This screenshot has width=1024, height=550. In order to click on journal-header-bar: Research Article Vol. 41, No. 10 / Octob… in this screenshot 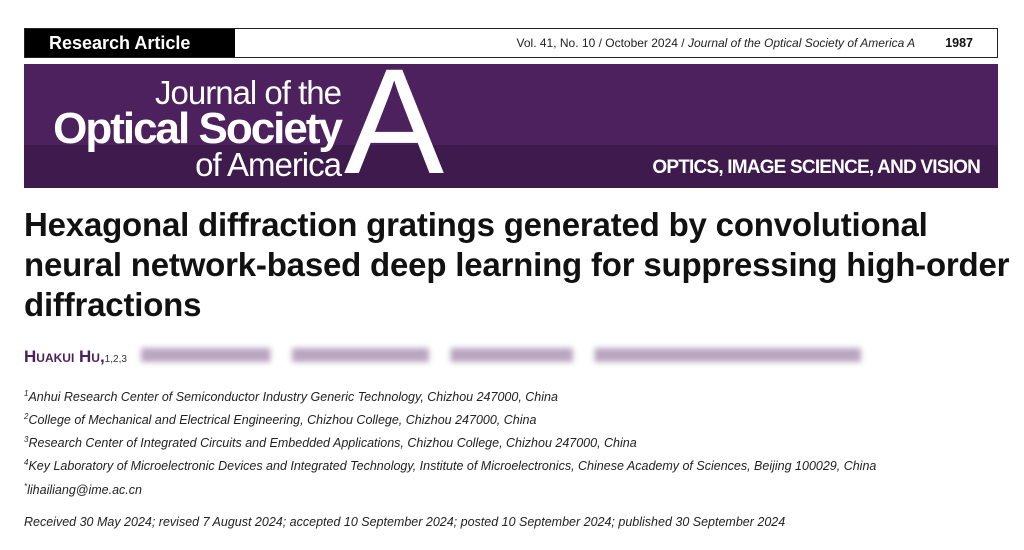, I will do `click(511, 43)`.